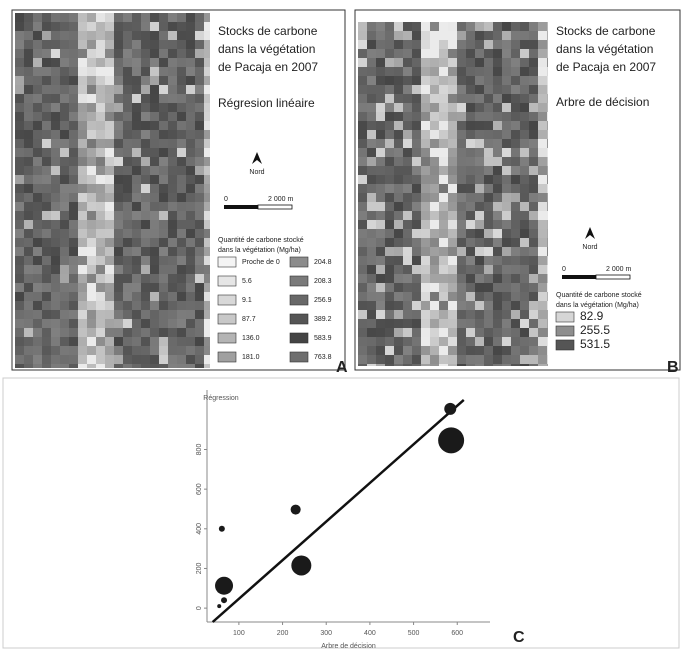 This screenshot has width=685, height=651. What do you see at coordinates (257, 158) in the screenshot?
I see `north-arrow` at bounding box center [257, 158].